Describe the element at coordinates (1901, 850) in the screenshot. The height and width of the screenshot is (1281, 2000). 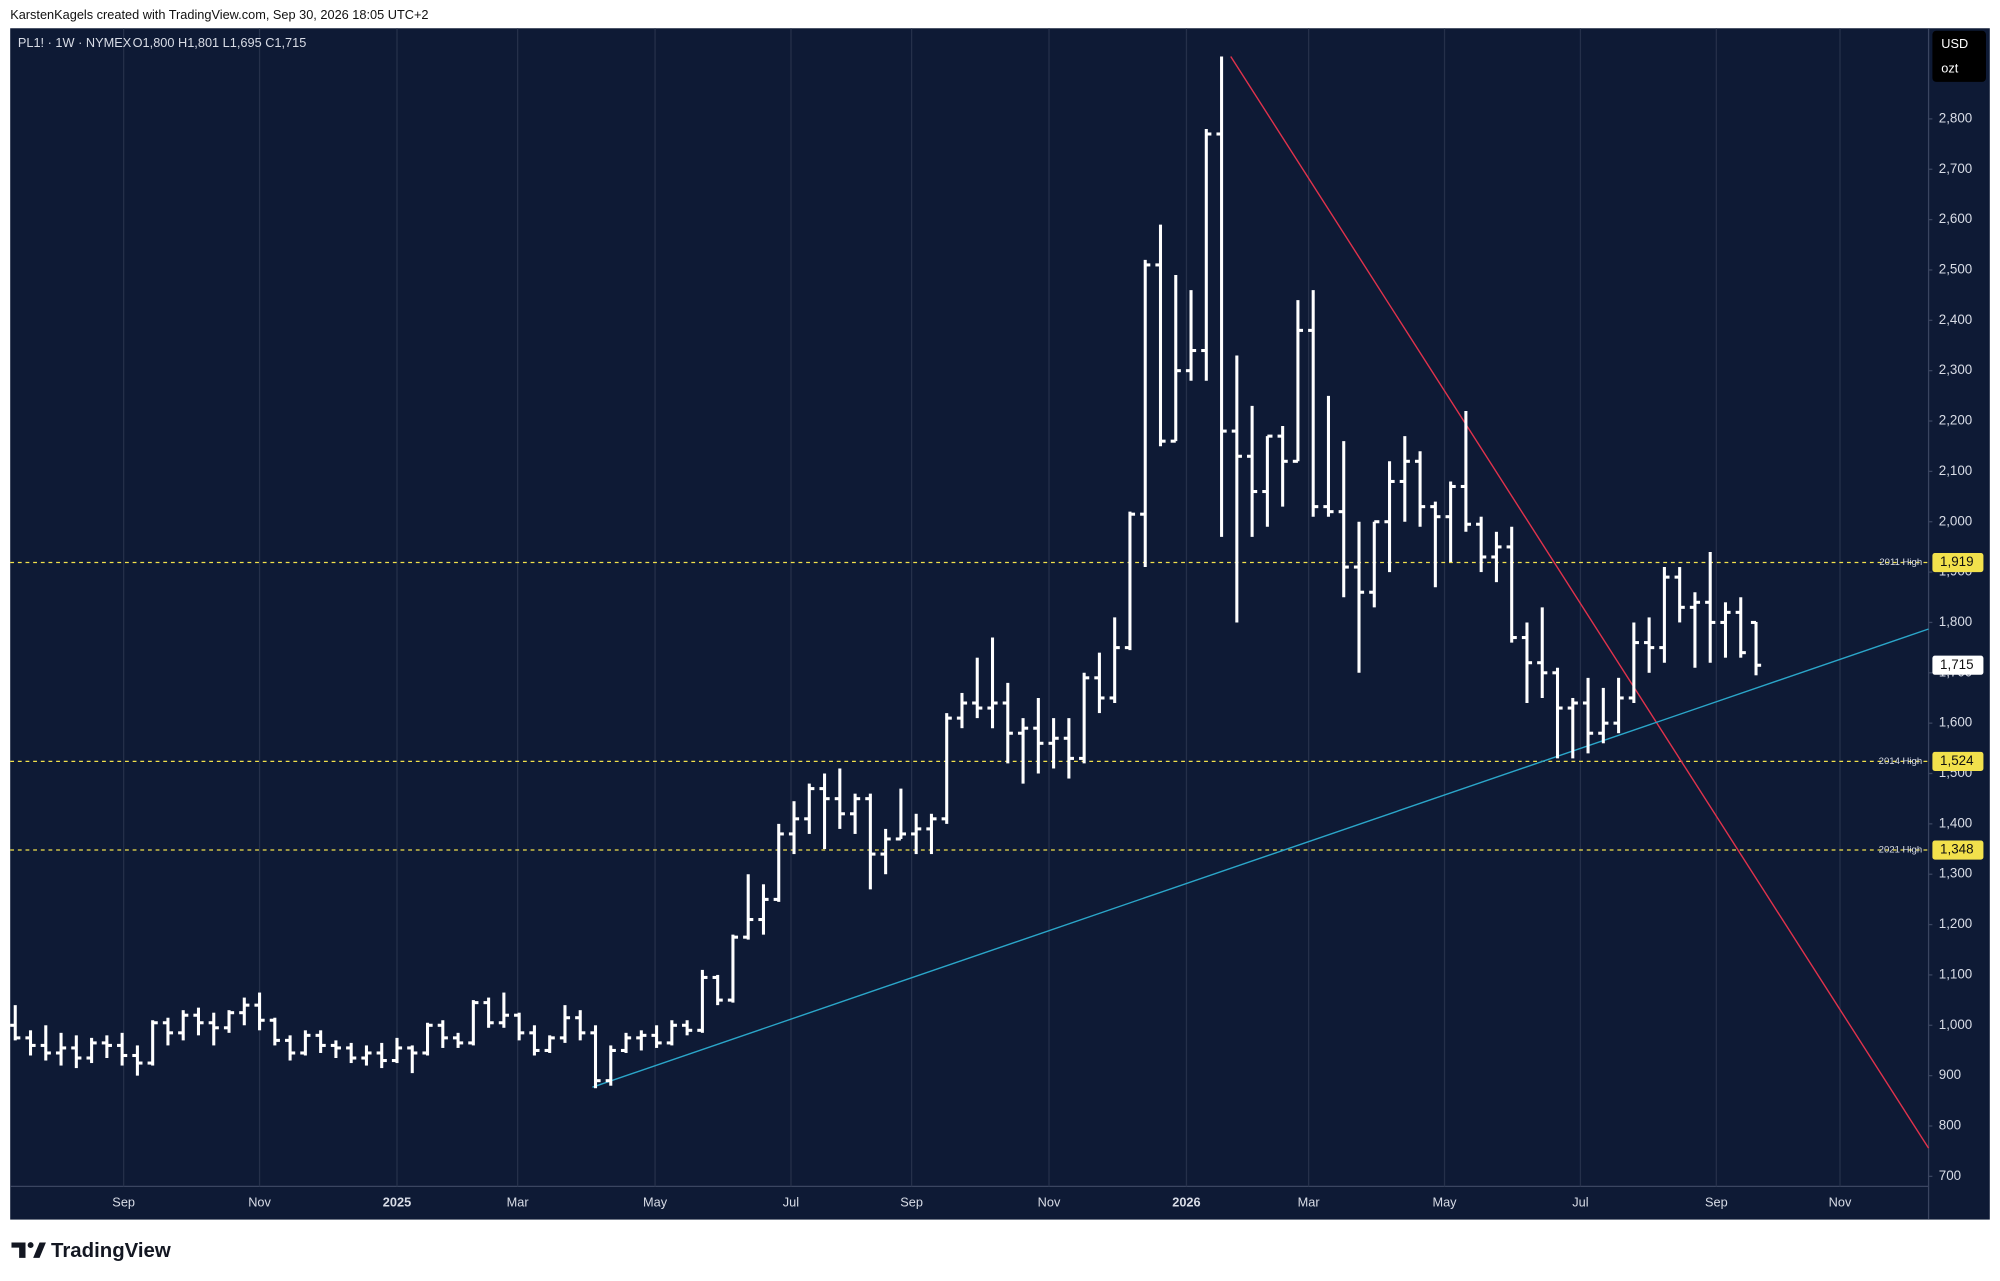
I see `level-name: 2021 High` at that location.